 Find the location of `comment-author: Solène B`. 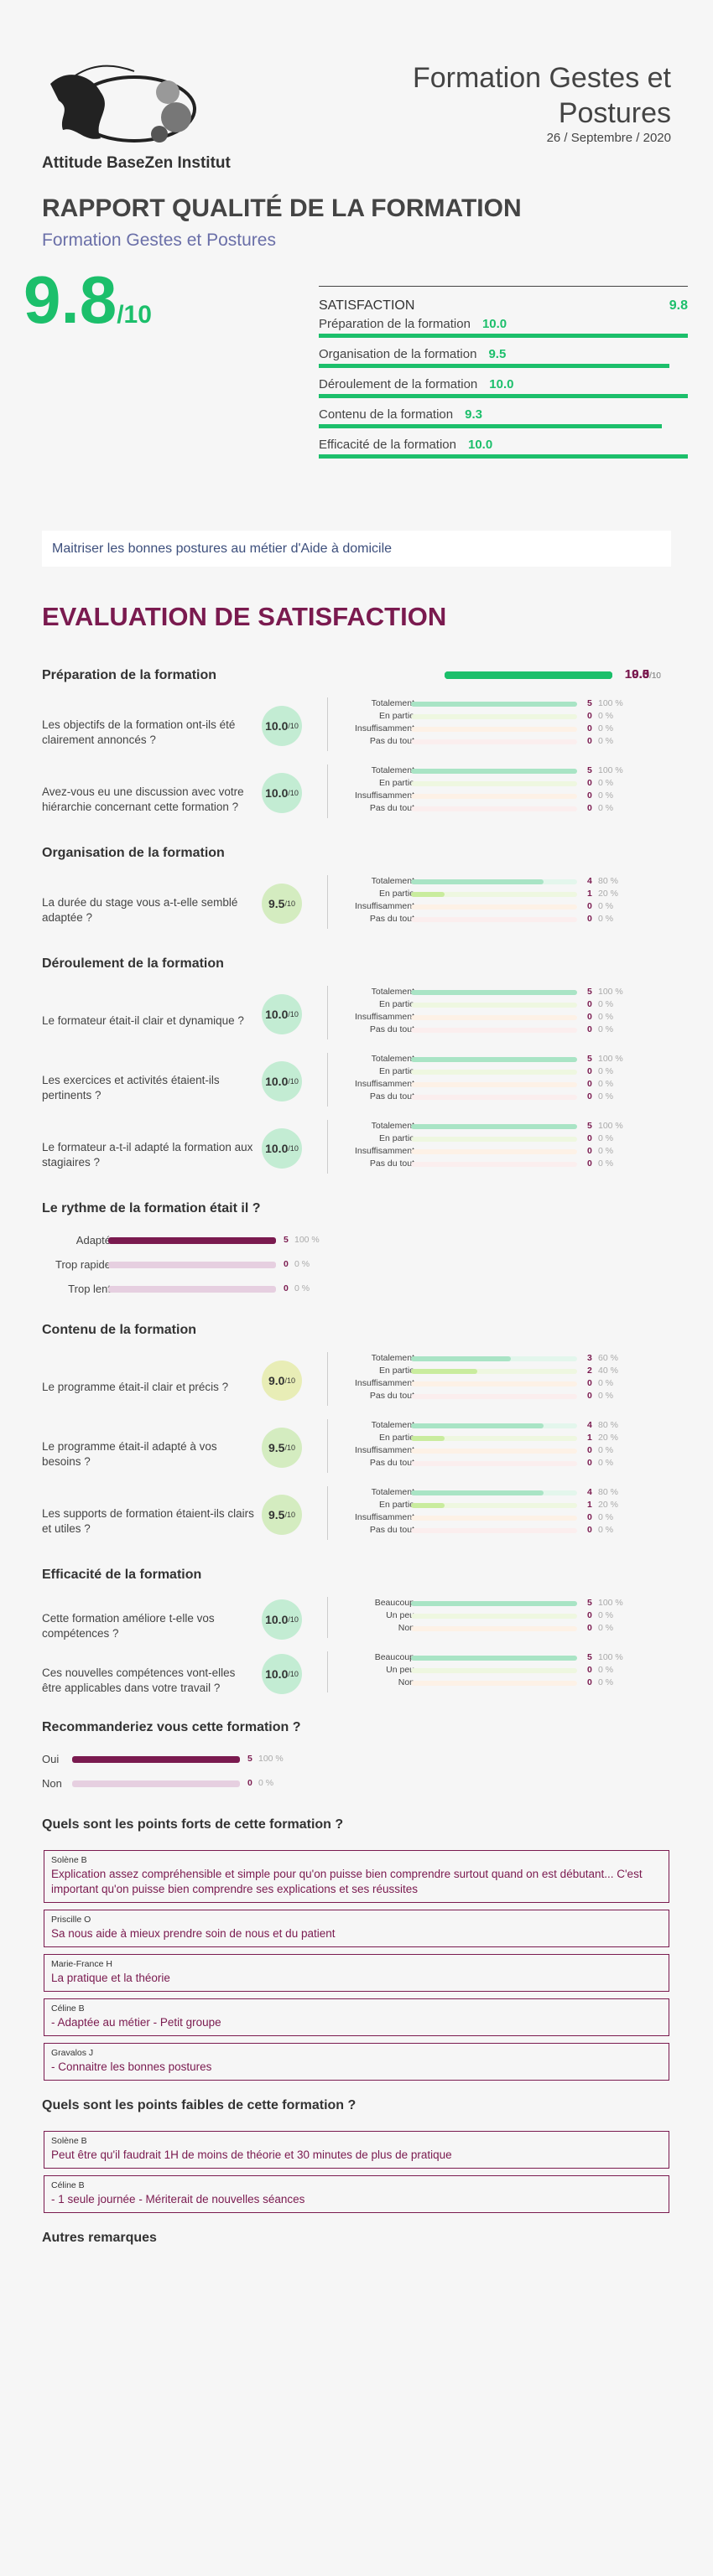

comment-author: Solène B is located at coordinates (69, 1860).